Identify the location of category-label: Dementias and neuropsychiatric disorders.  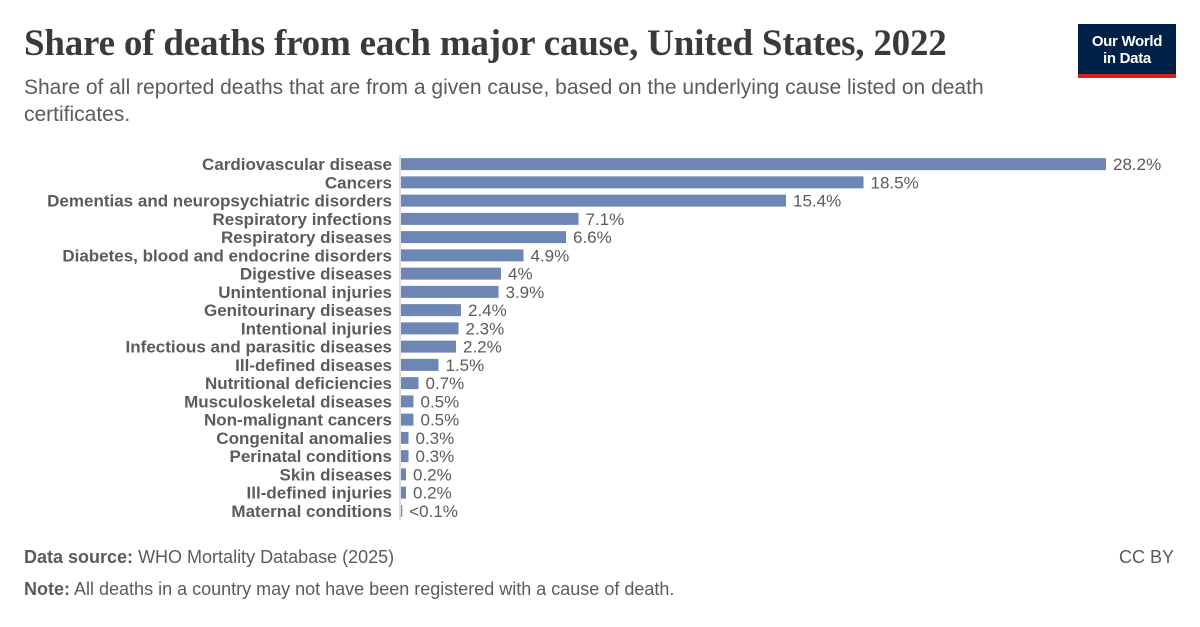
(219, 201).